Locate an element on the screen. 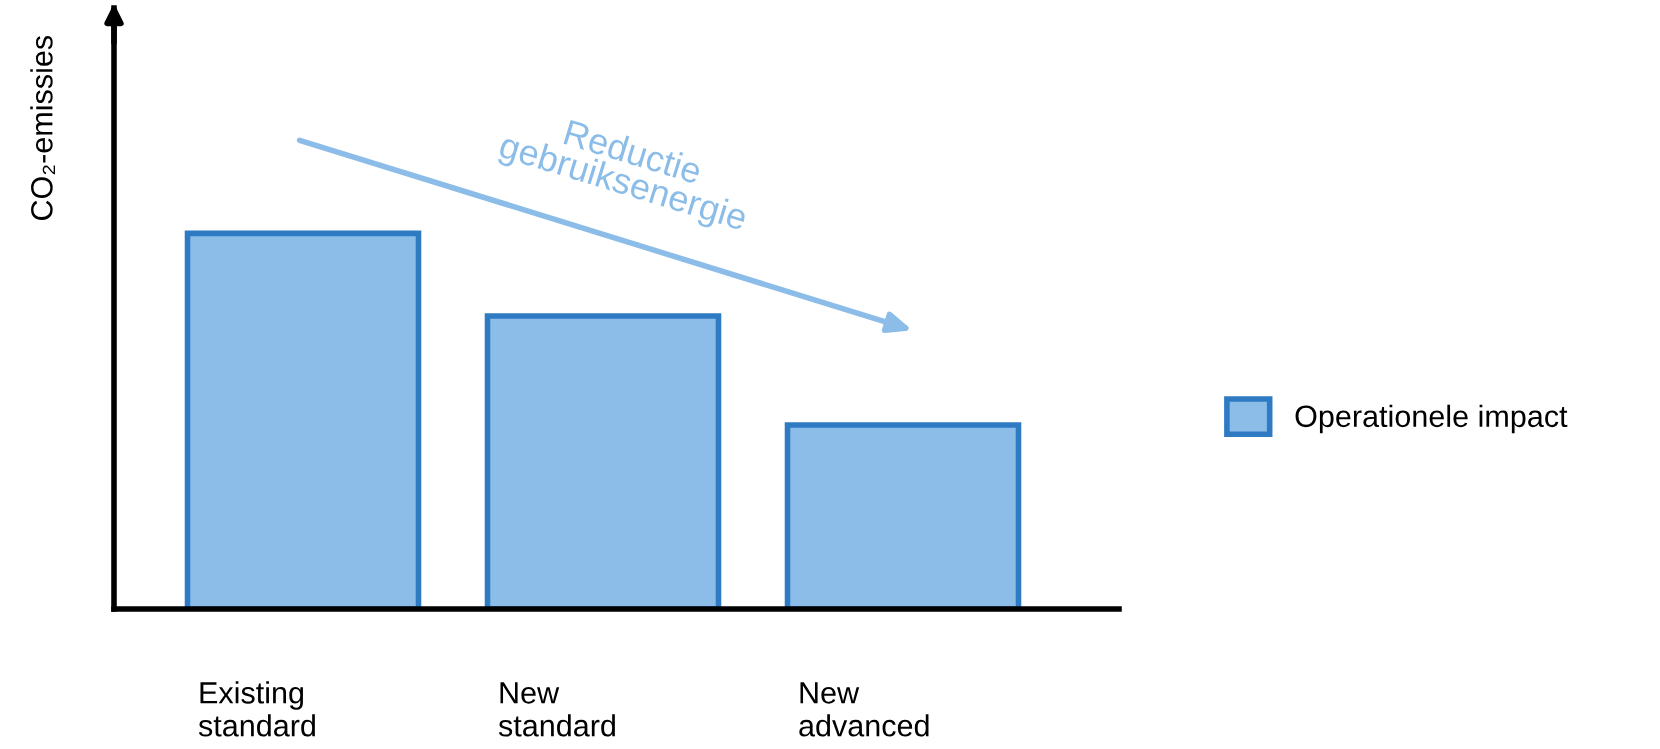  legend-label: Operationele impact is located at coordinates (1431, 419).